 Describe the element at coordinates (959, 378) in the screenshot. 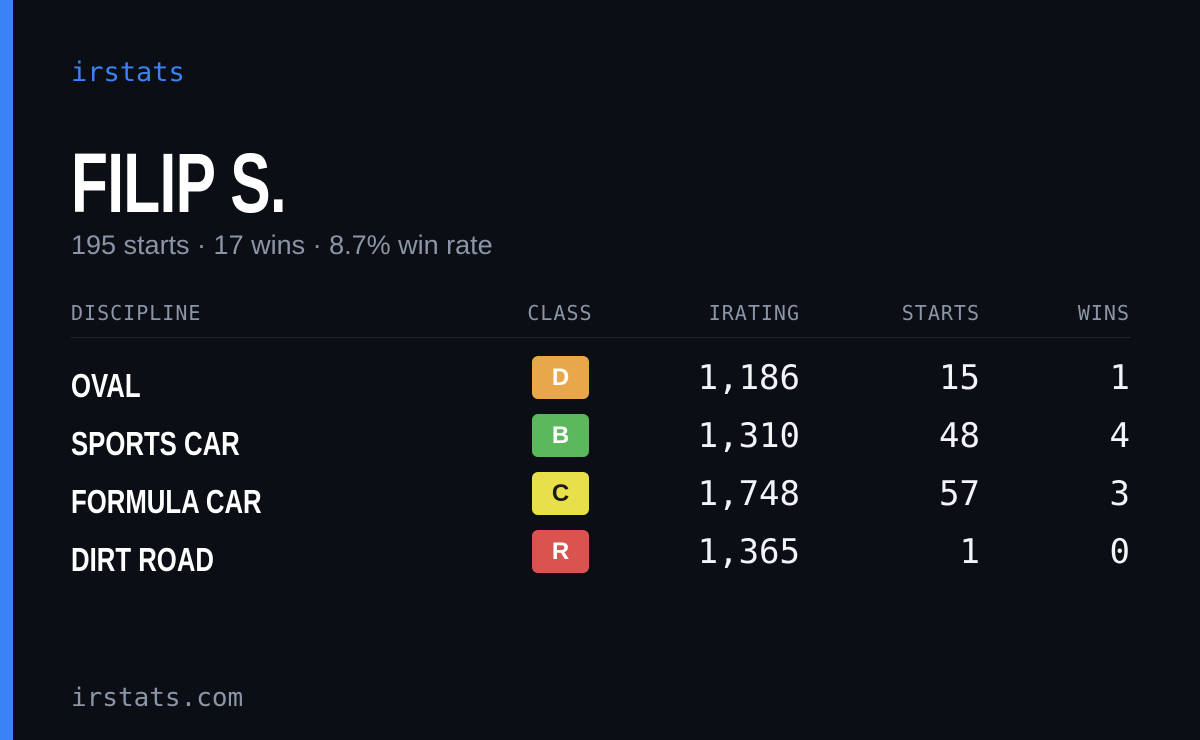

I see `starts: 15` at that location.